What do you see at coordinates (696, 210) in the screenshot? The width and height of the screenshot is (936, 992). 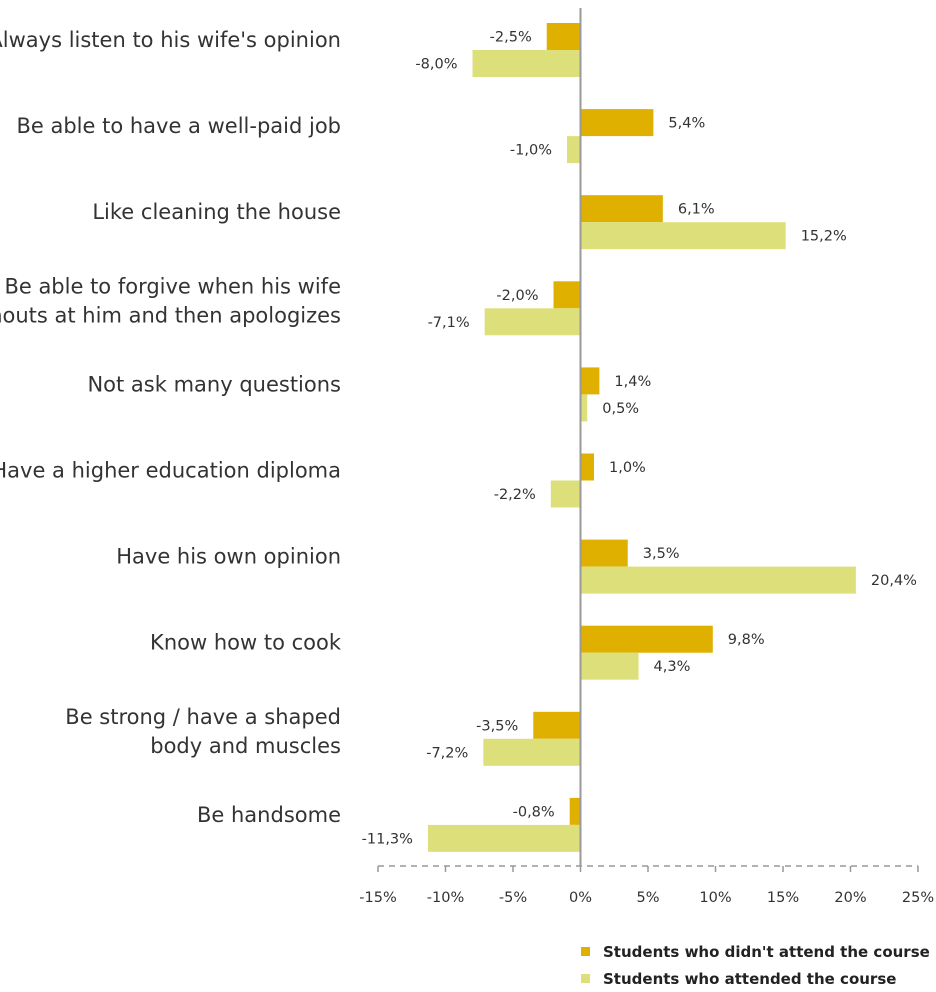 I see `data-label: 6,1%` at bounding box center [696, 210].